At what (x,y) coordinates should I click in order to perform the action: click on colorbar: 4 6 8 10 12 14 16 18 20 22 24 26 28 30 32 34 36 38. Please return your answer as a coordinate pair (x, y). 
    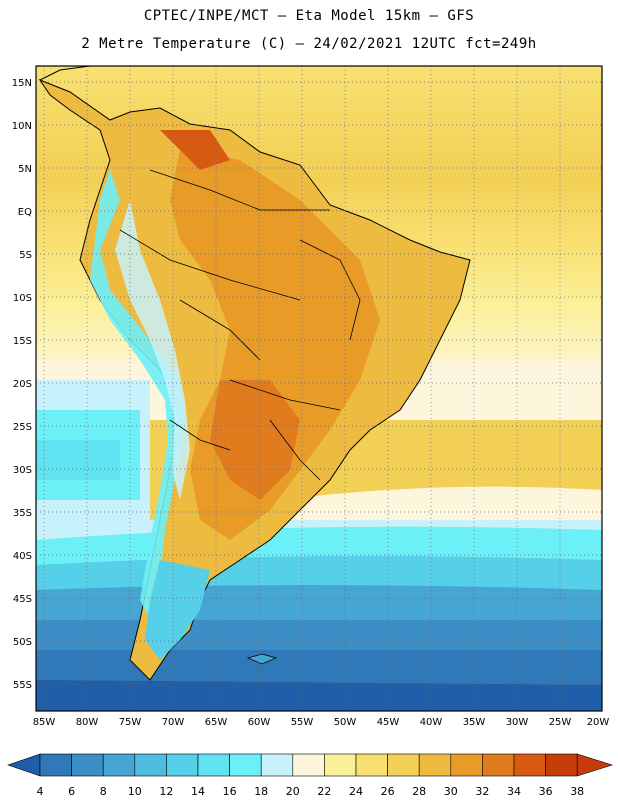
    Looking at the image, I should click on (310, 775).